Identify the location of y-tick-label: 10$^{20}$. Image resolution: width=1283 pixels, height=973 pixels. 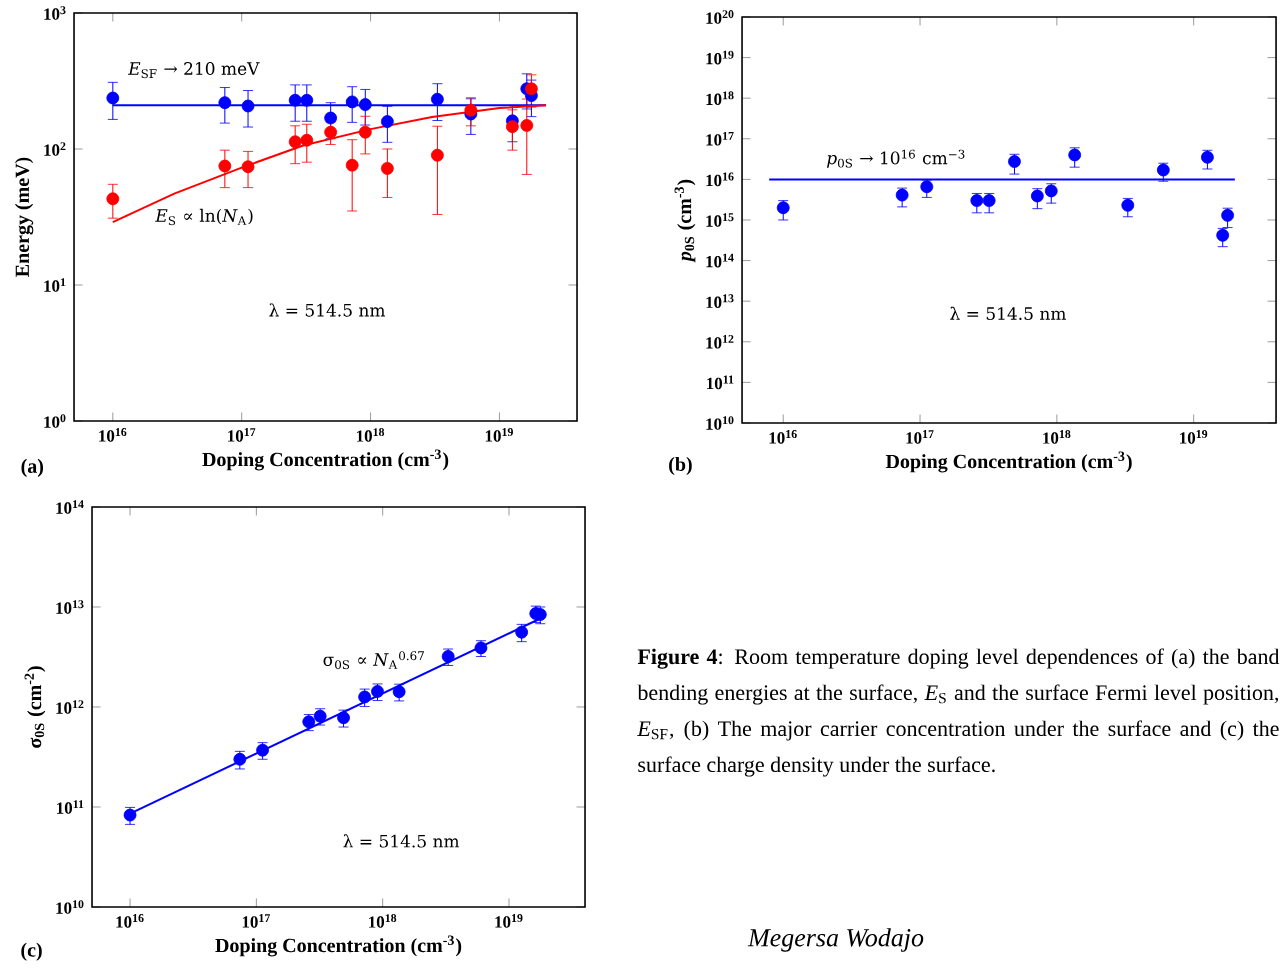
(720, 17).